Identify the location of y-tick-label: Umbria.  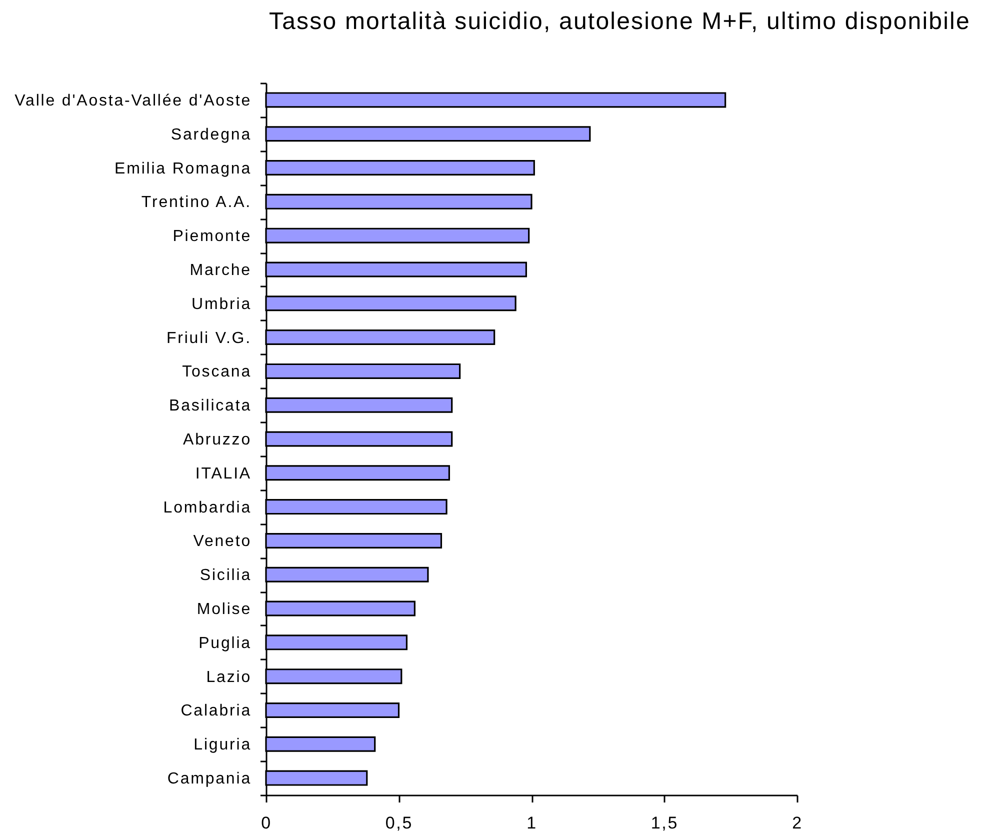
(222, 304).